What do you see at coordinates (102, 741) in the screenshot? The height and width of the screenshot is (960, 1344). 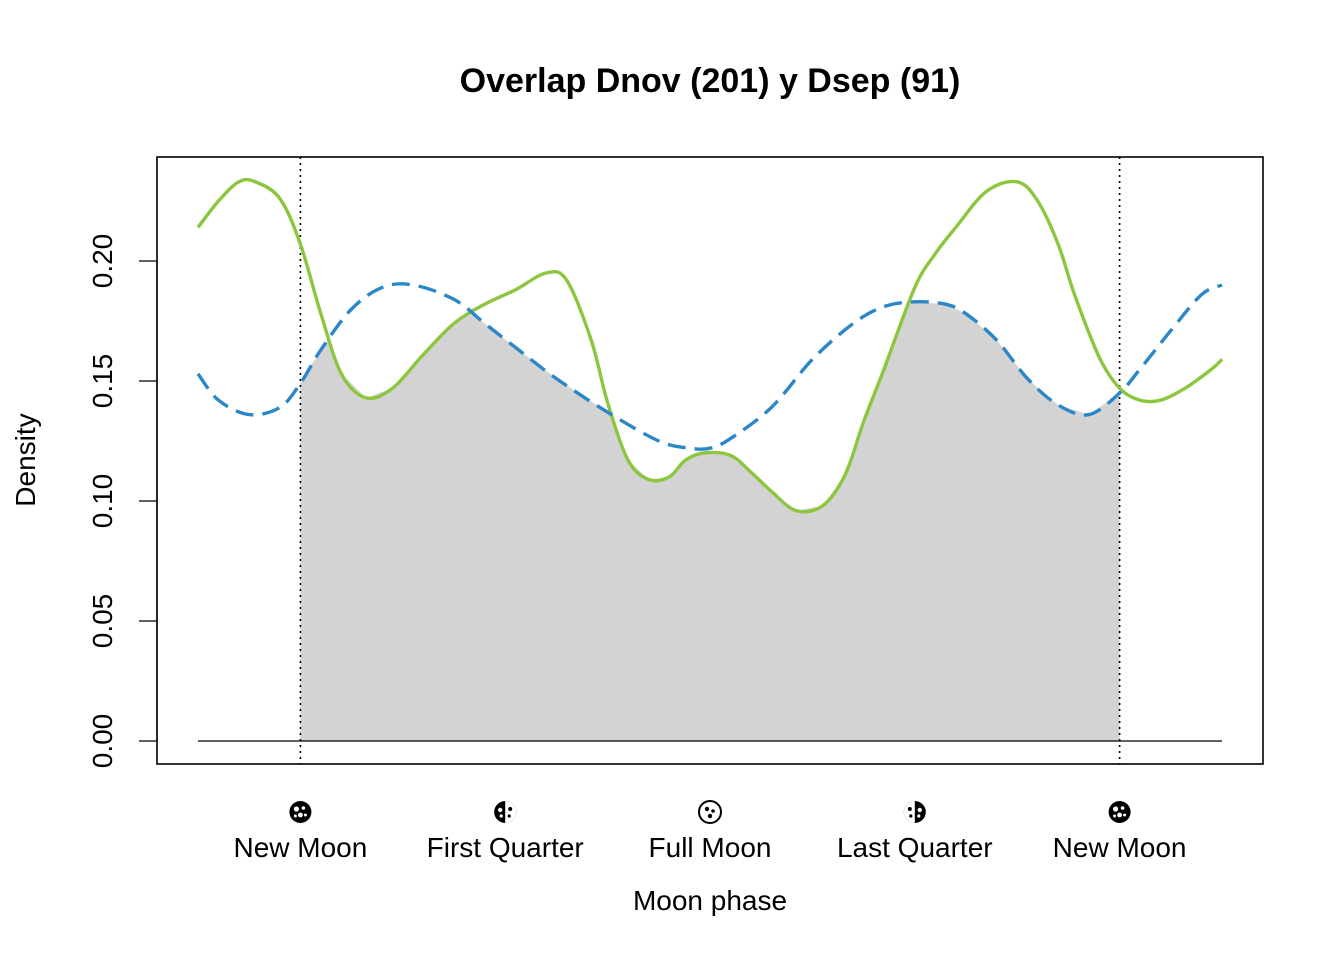 I see `y-tick-label: 0.00` at bounding box center [102, 741].